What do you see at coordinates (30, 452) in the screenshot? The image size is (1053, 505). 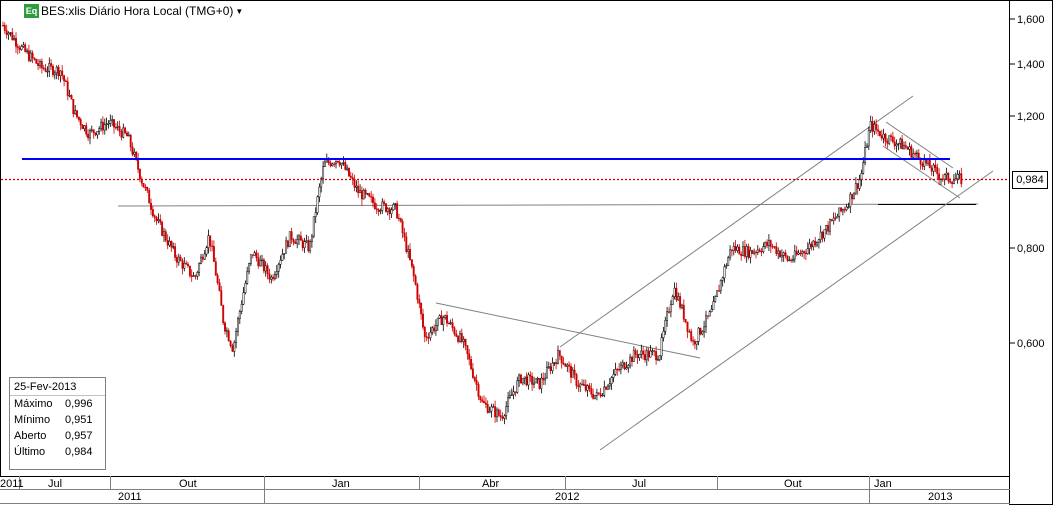 I see `info-label: Último` at bounding box center [30, 452].